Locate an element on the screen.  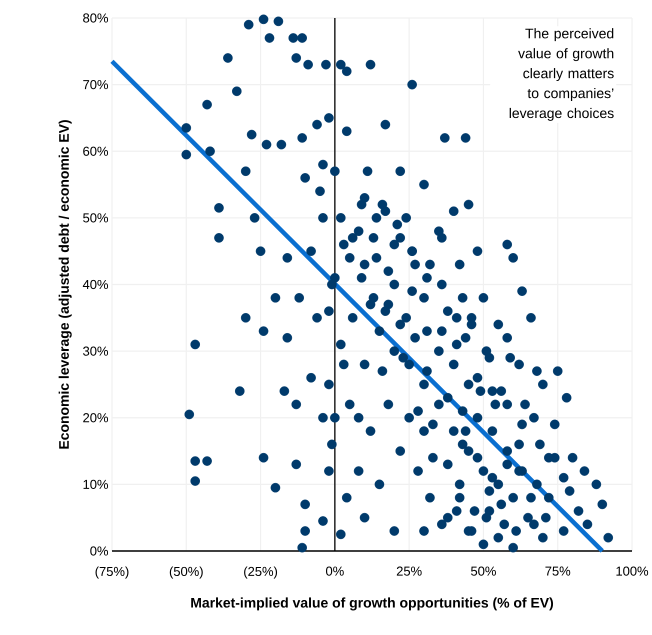
y-tick-label: 60% is located at coordinates (95, 151).